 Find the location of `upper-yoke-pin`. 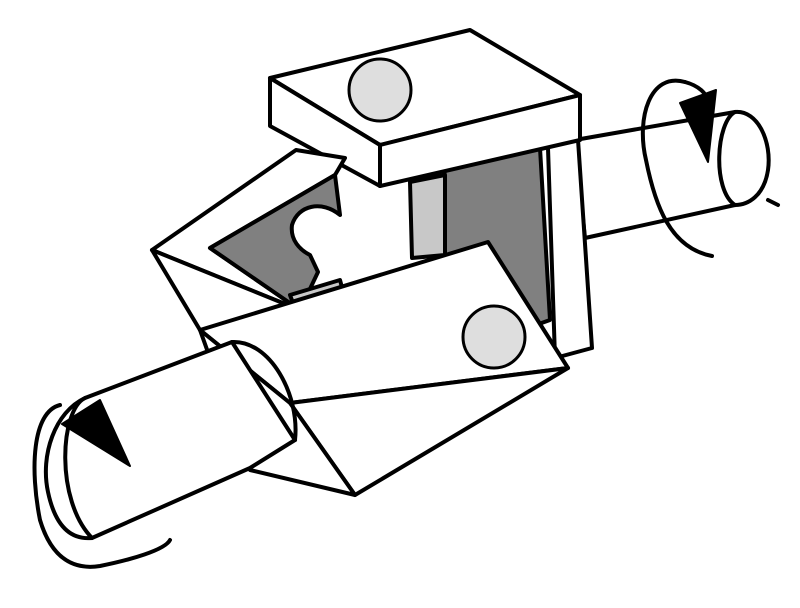

upper-yoke-pin is located at coordinates (380, 90).